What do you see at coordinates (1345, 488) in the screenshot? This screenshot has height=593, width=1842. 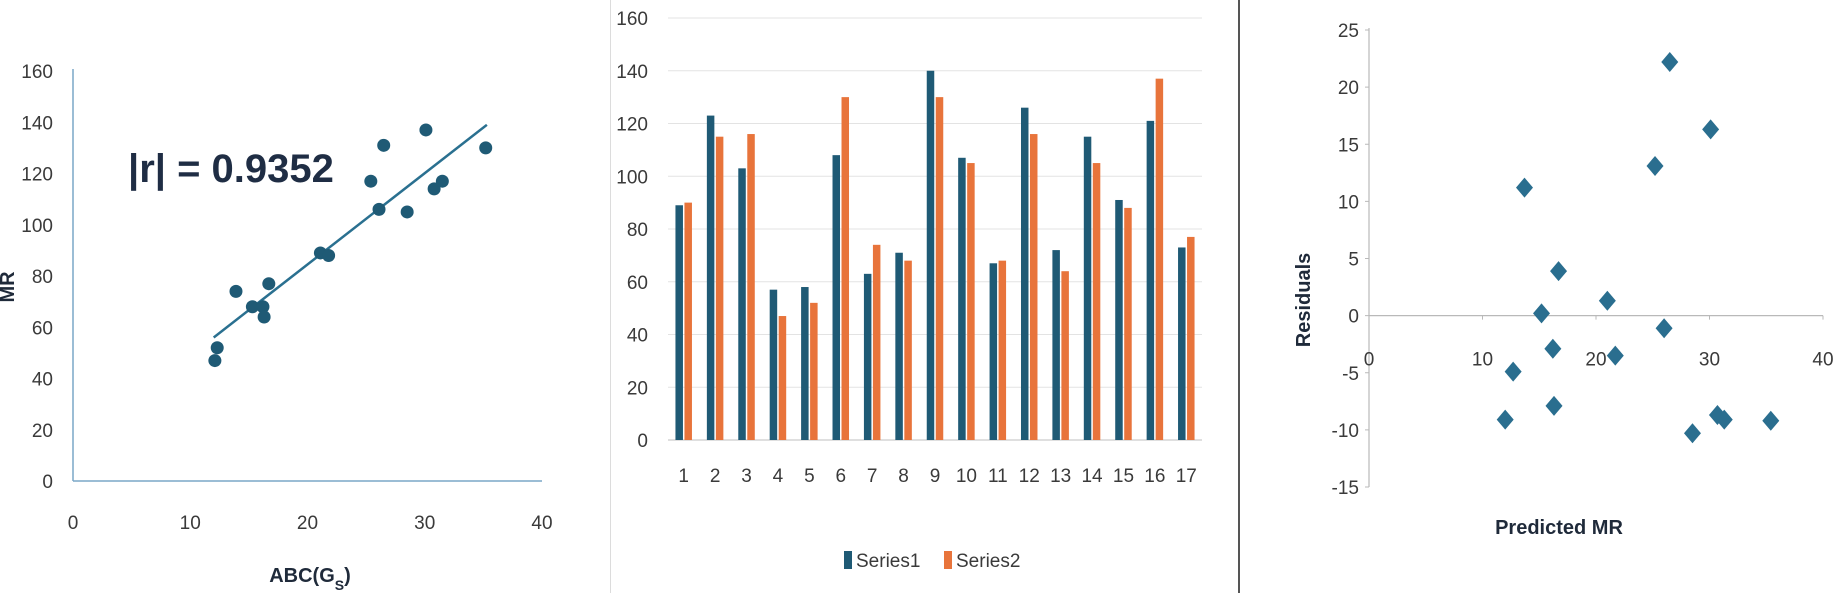 I see `y-tick-label: -15` at bounding box center [1345, 488].